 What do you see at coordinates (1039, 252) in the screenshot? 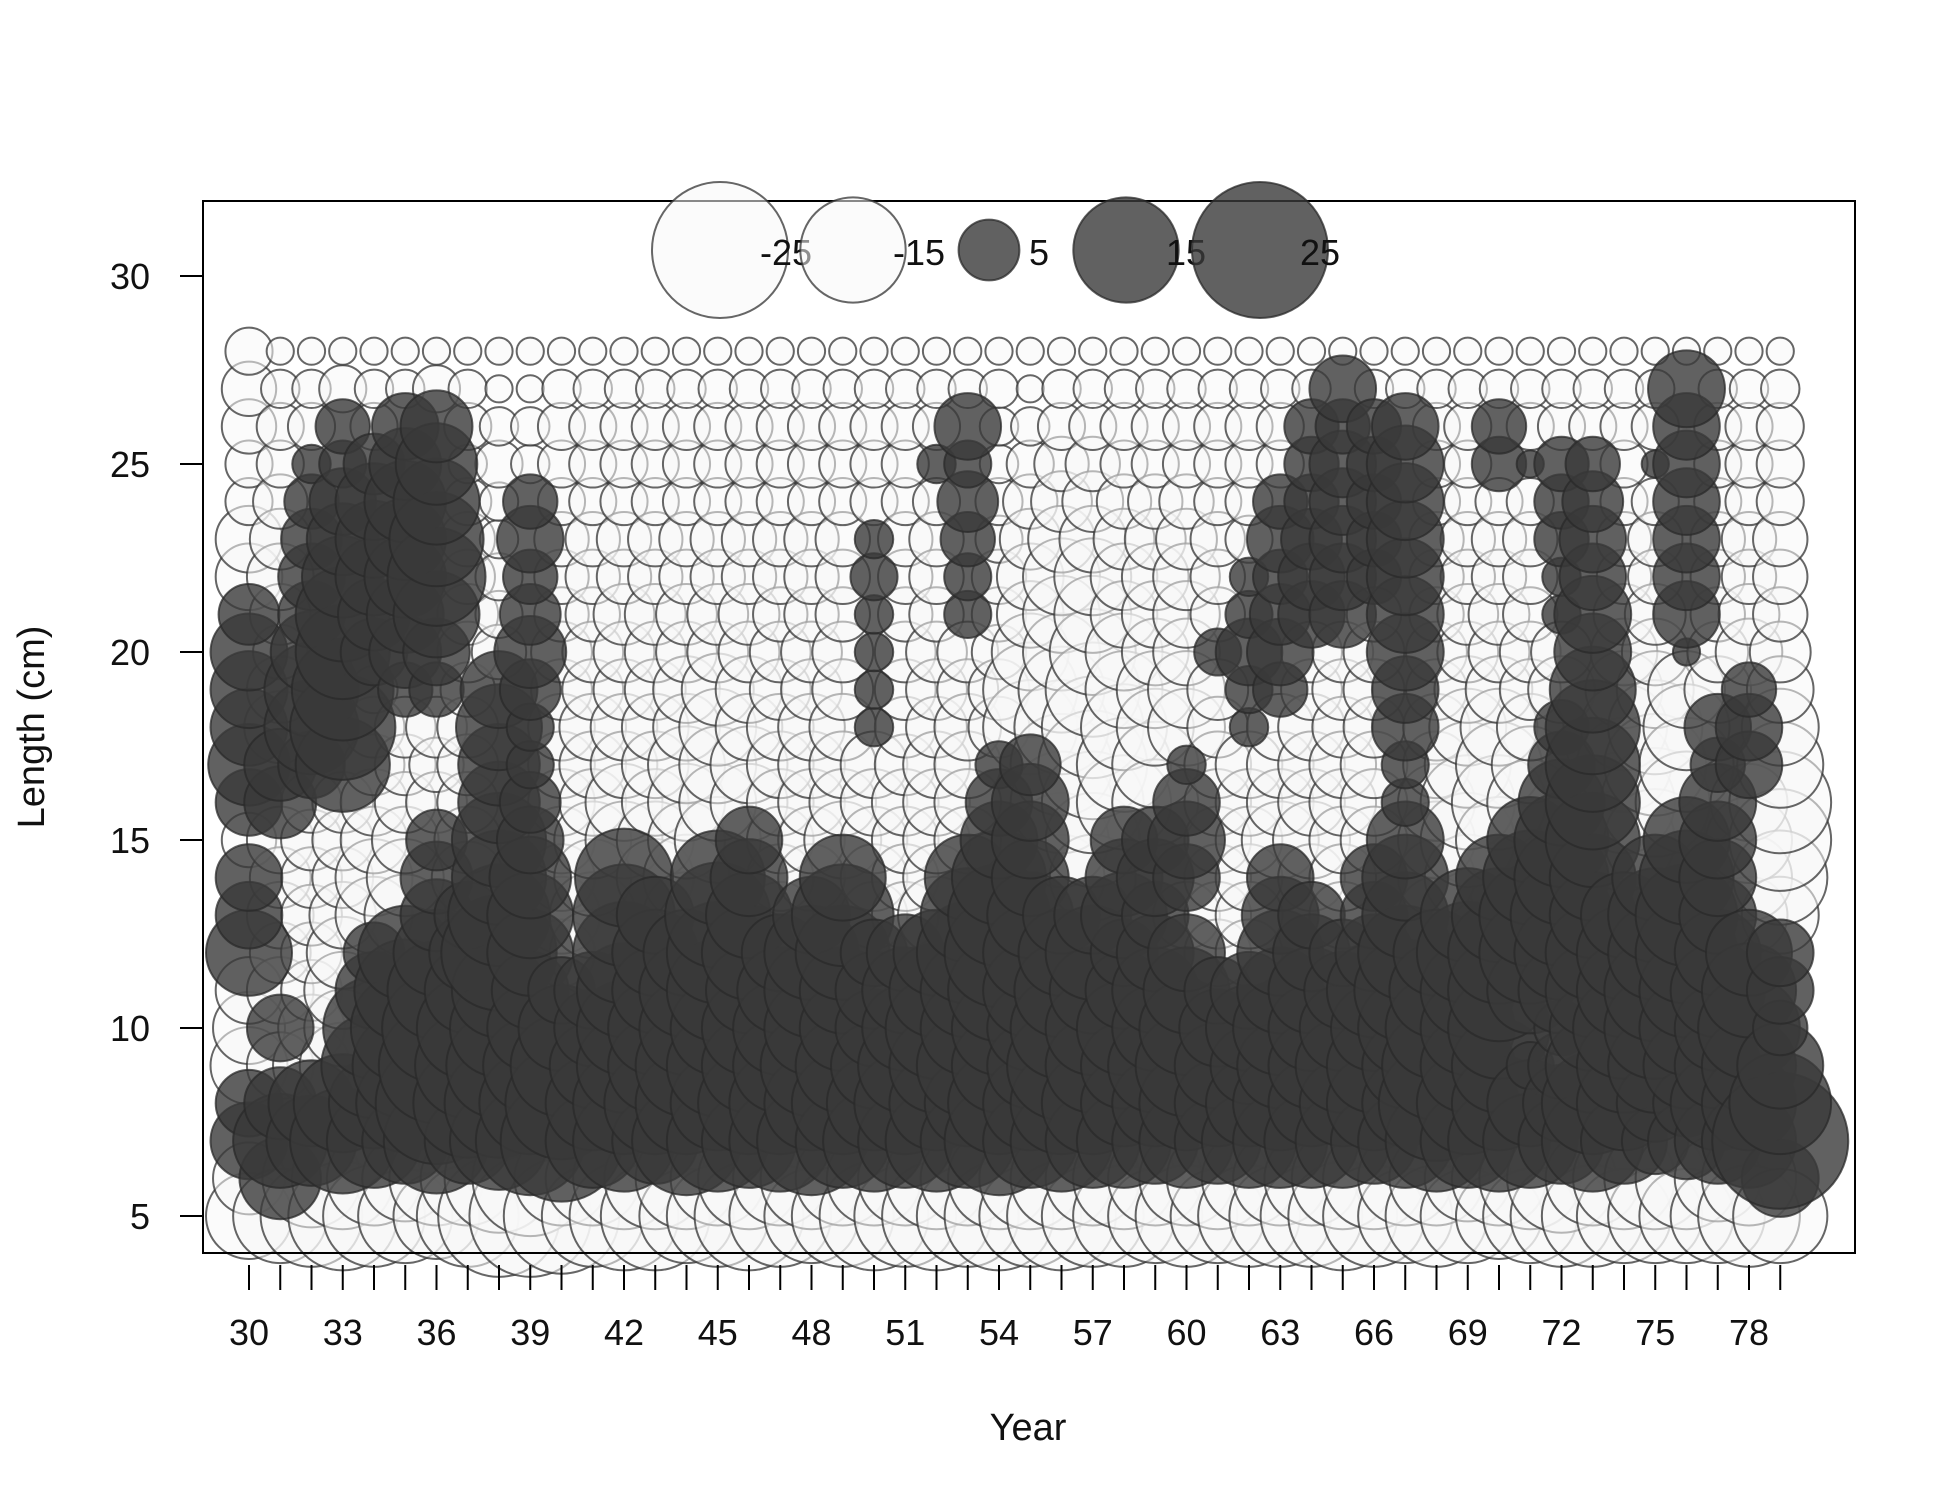
I see `legend-label: 5` at bounding box center [1039, 252].